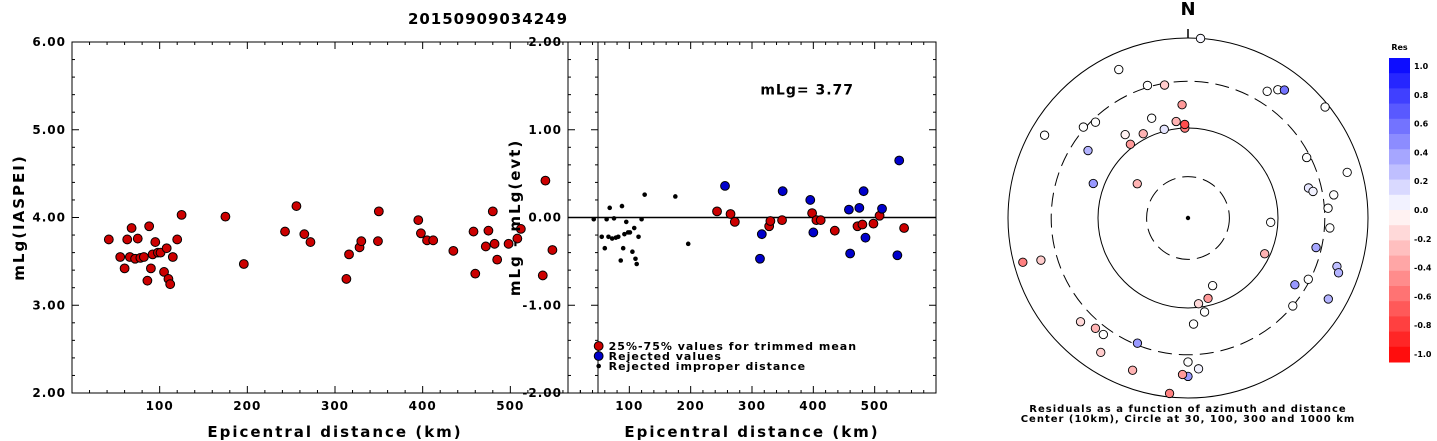  Describe the element at coordinates (1421, 210) in the screenshot. I see `colorbar-tick-label: 0.0` at that location.